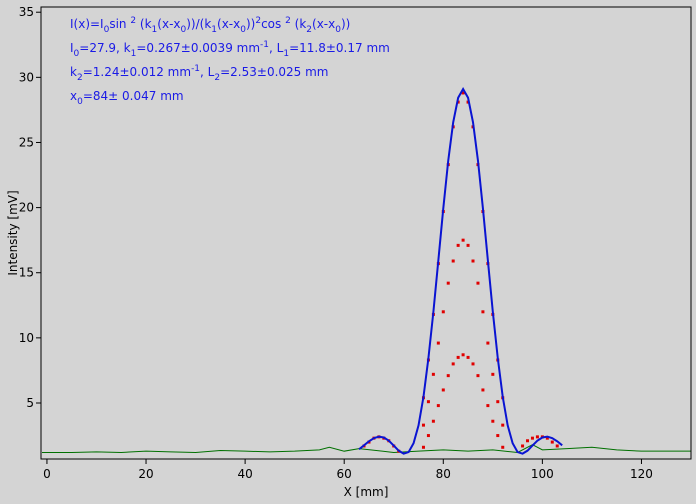 The width and height of the screenshot is (696, 504). Describe the element at coordinates (198, 24) in the screenshot. I see `annotation-part: ))/(k` at that location.